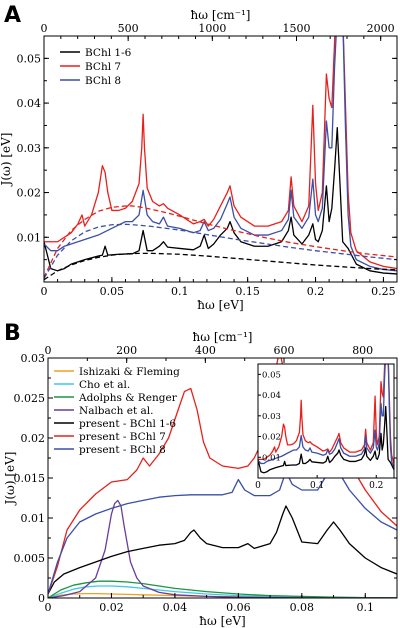 The height and width of the screenshot is (628, 400). Describe the element at coordinates (220, 266) in the screenshot. I see `series-line-bchl-1-6-fit` at that location.